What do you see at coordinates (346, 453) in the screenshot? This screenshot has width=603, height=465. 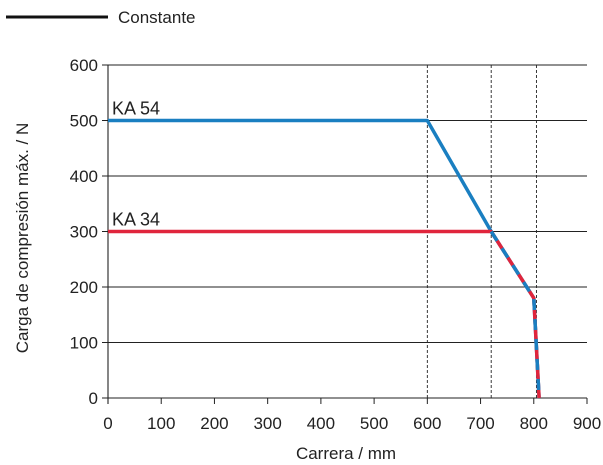 I see `x-axis-label: Carrera / mm` at bounding box center [346, 453].